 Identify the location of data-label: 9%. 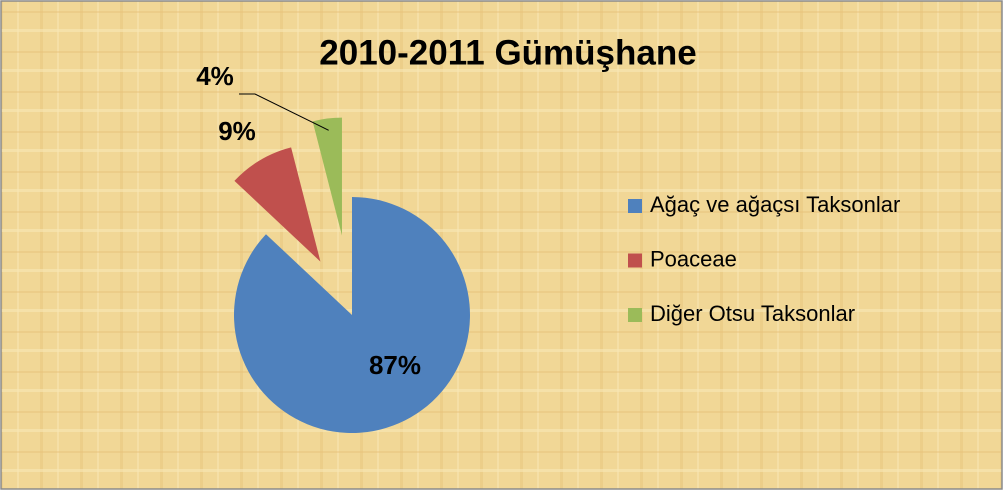
(237, 131).